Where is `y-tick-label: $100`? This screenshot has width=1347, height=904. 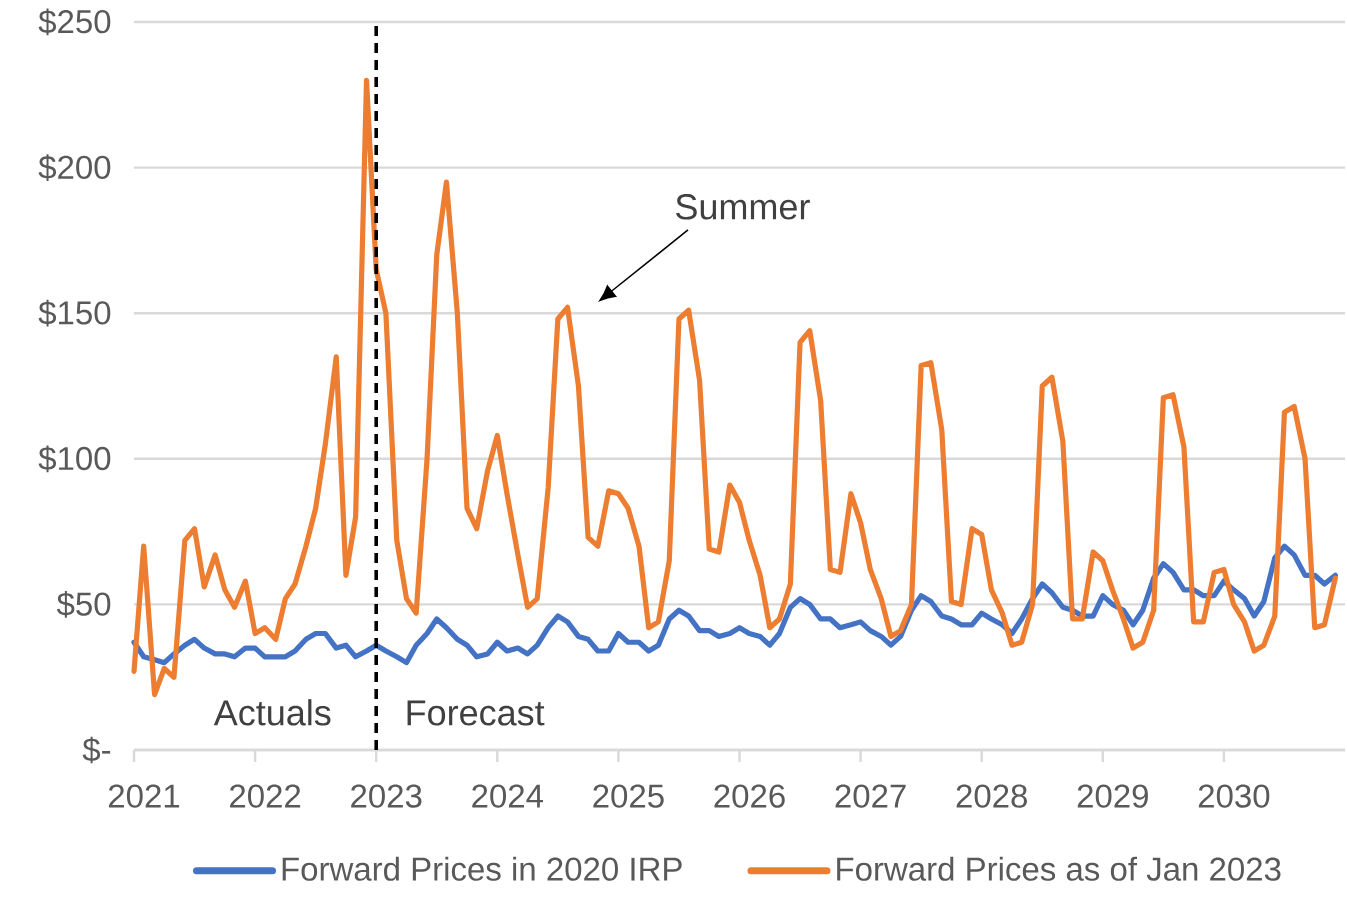 y-tick-label: $100 is located at coordinates (74, 459).